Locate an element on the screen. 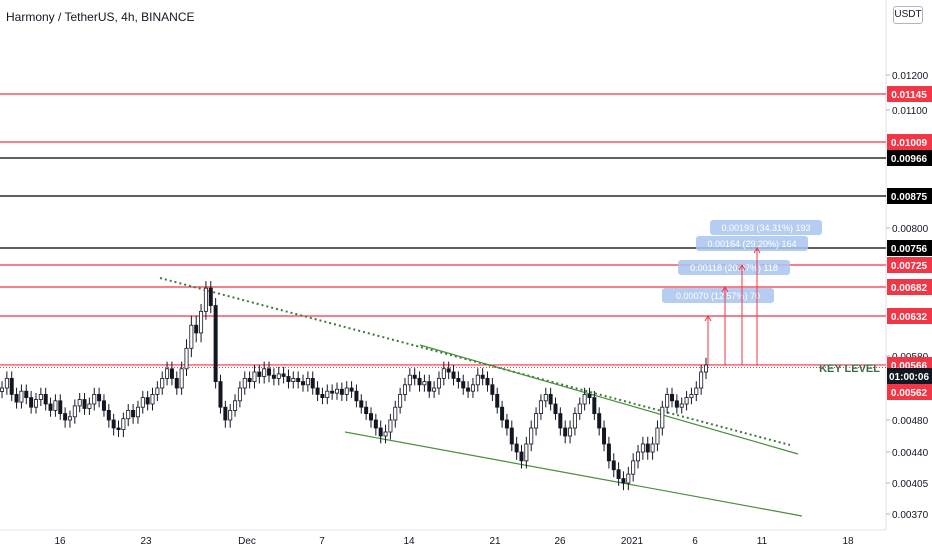 Image resolution: width=932 pixels, height=550 pixels. x-tick-label: 7 is located at coordinates (322, 541).